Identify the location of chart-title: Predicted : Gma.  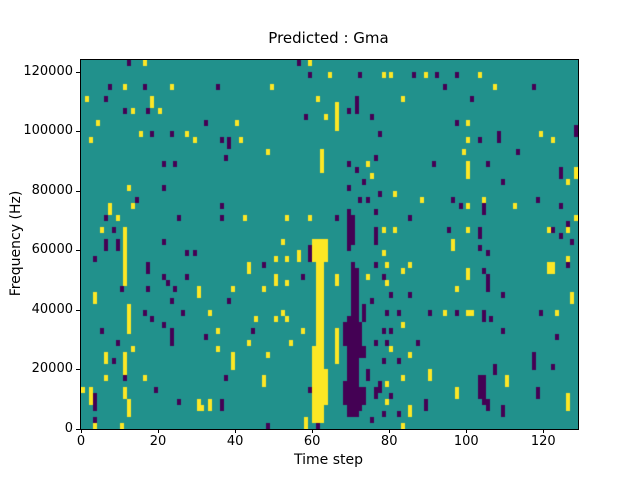
(328, 38).